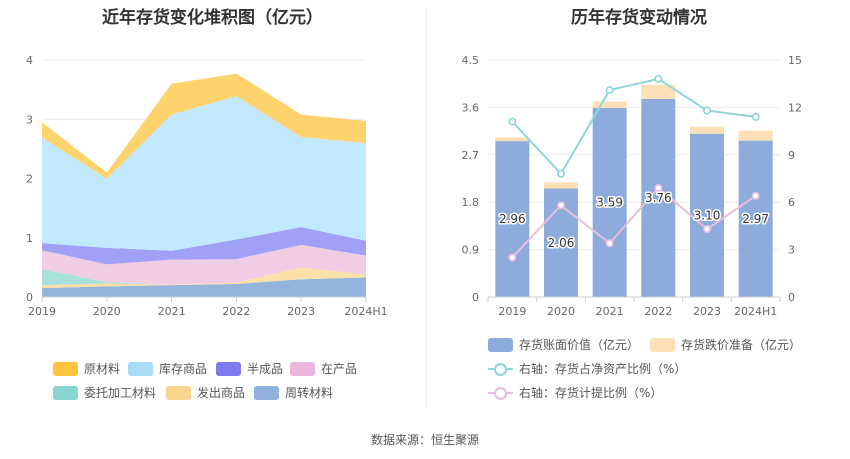  What do you see at coordinates (212, 18) in the screenshot?
I see `left-chart-title: 近年存货变化堆积图（亿元）` at bounding box center [212, 18].